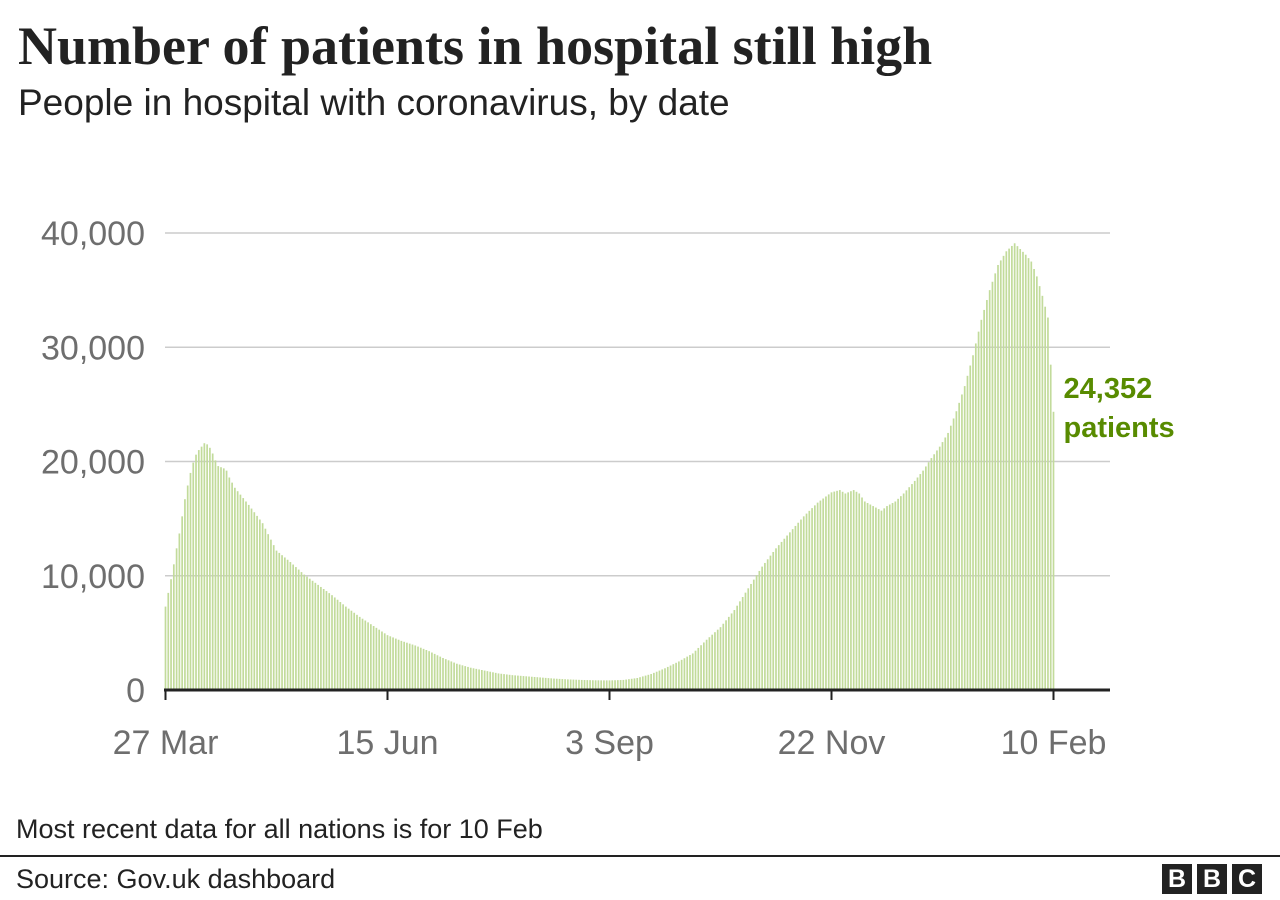  Describe the element at coordinates (135, 691) in the screenshot. I see `y-tick-label: 0` at that location.